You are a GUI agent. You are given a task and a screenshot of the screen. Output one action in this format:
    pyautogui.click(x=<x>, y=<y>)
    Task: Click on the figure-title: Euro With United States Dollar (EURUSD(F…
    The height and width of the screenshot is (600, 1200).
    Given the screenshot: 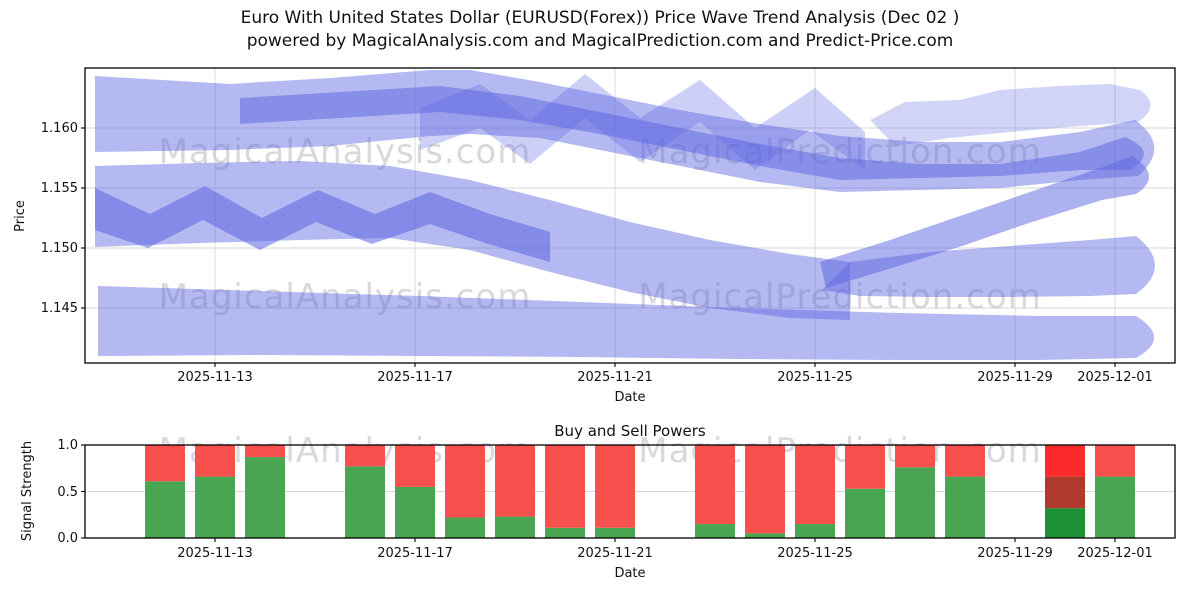 What is the action you would take?
    pyautogui.click(x=600, y=18)
    